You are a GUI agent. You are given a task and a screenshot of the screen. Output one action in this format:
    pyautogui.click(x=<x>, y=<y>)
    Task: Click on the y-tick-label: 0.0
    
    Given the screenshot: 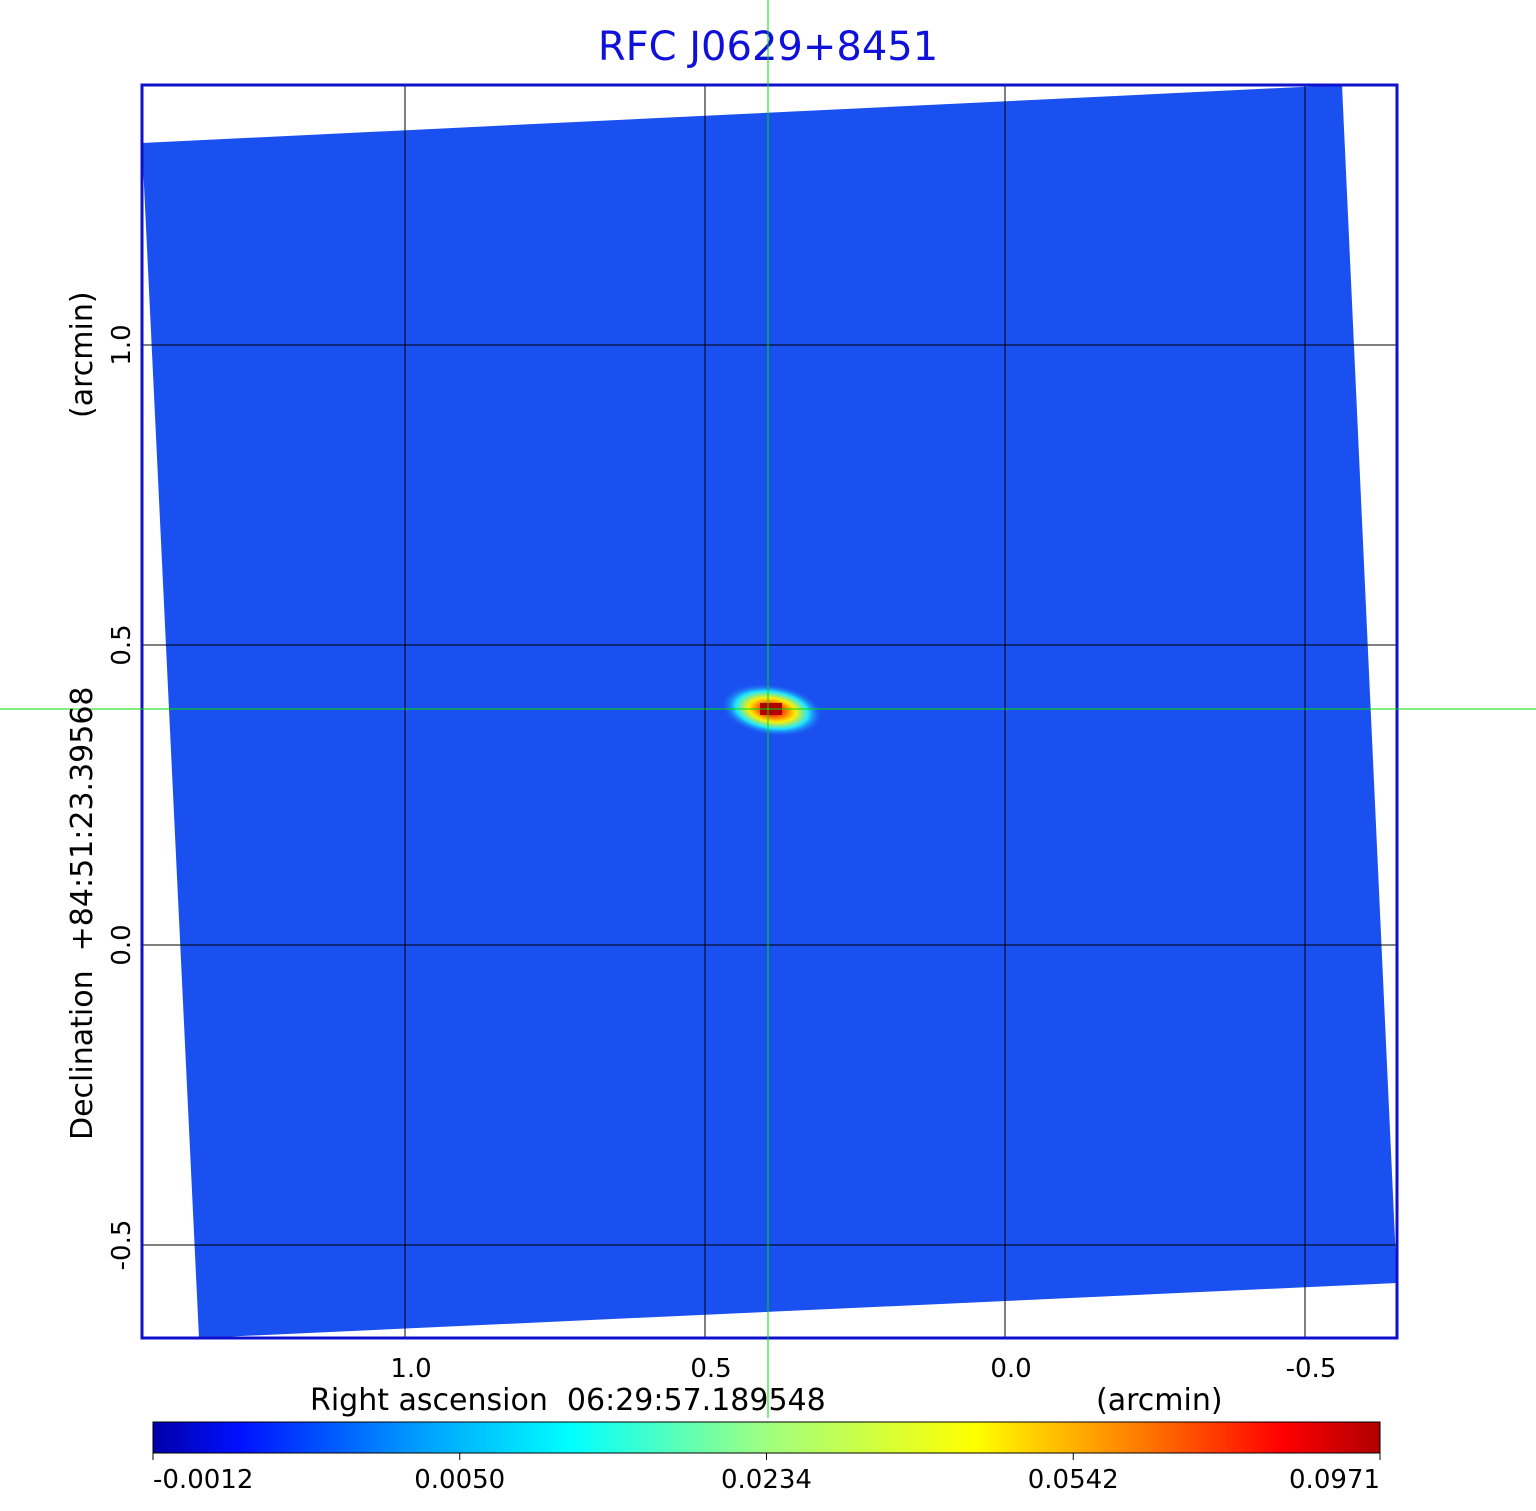 What is the action you would take?
    pyautogui.click(x=122, y=944)
    